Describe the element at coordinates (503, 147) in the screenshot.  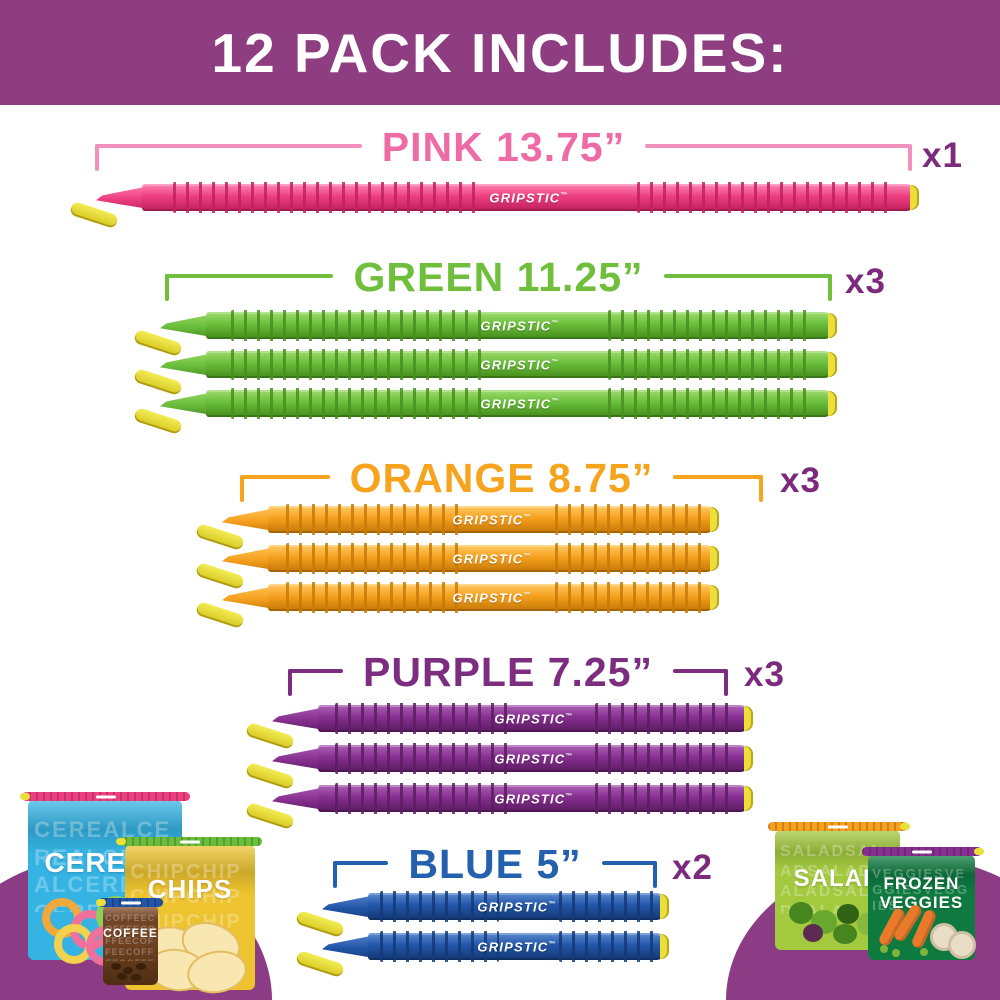
I see `pink-size-label: PINK 13.75”` at that location.